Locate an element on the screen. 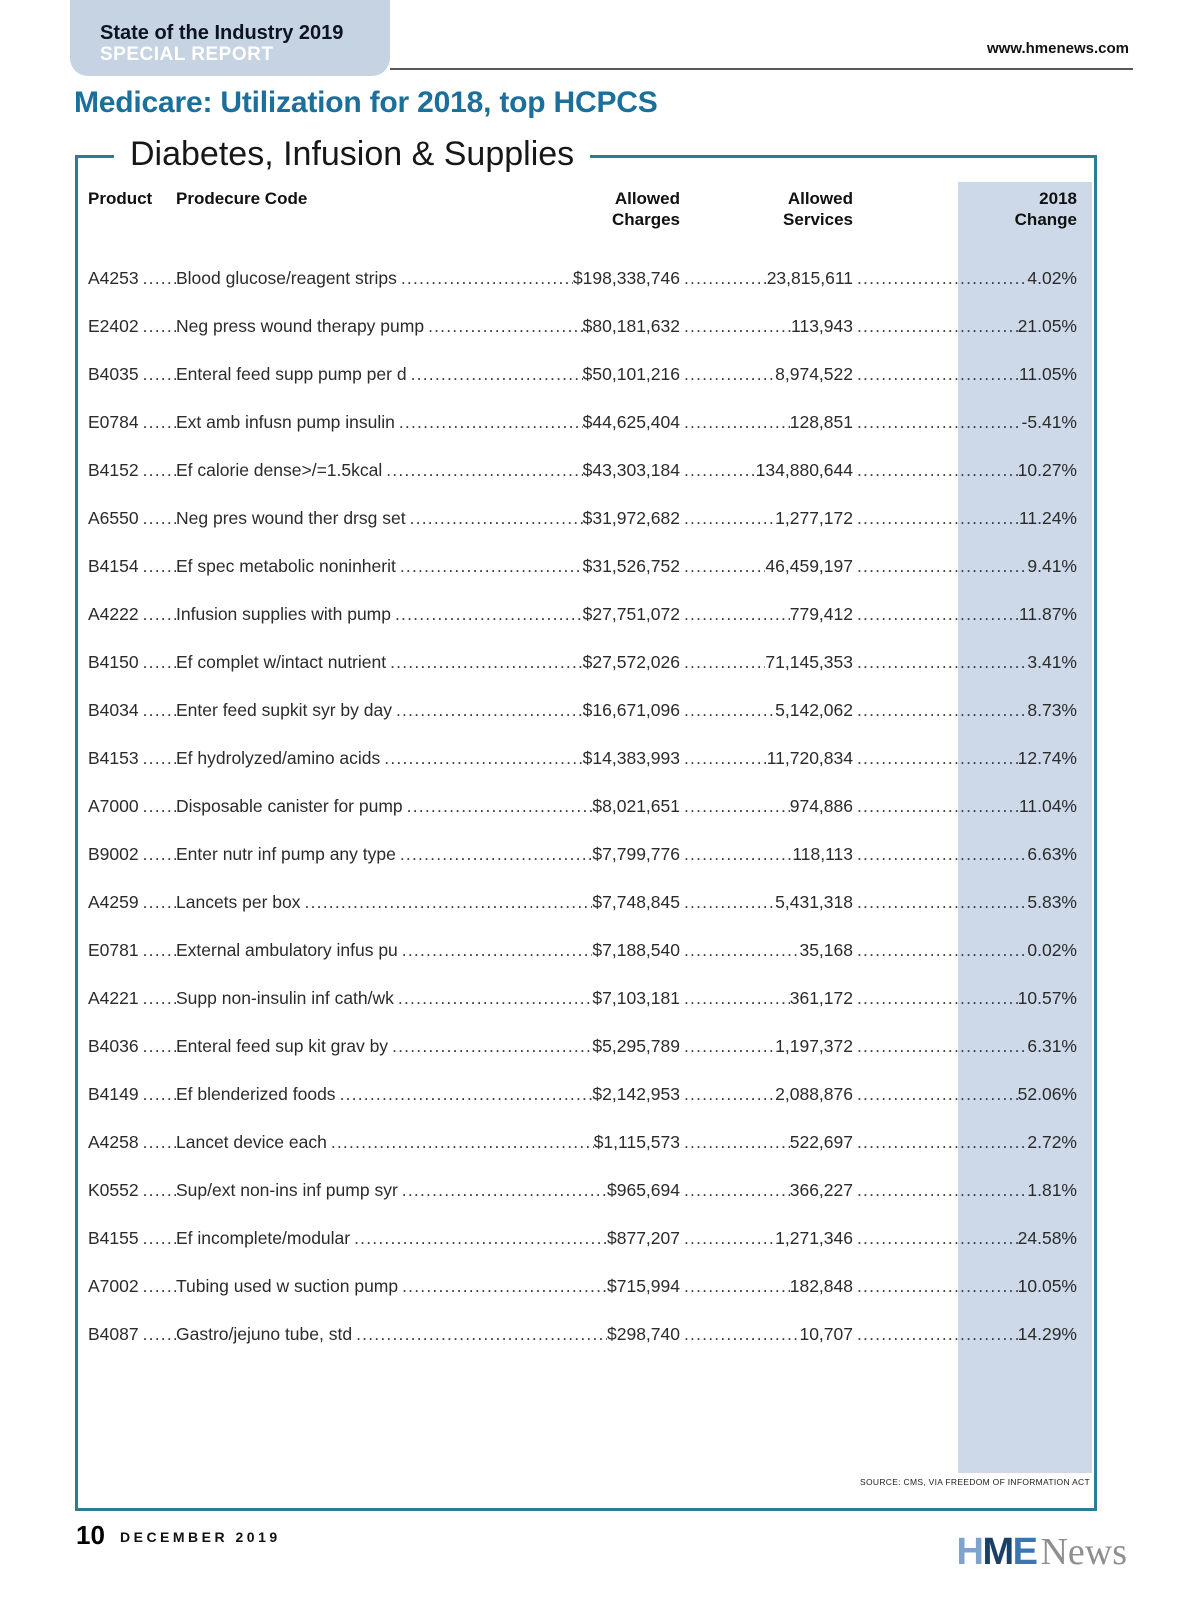 The height and width of the screenshot is (1606, 1200). row-change-percent: 10.05% is located at coordinates (1047, 1286).